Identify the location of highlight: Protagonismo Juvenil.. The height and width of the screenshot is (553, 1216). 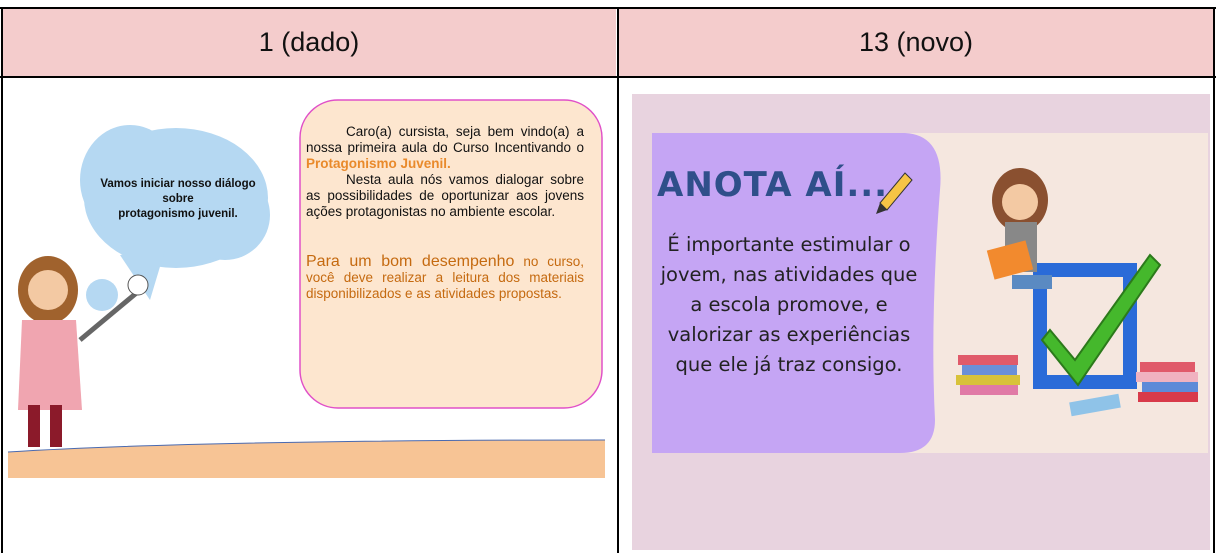
(378, 163).